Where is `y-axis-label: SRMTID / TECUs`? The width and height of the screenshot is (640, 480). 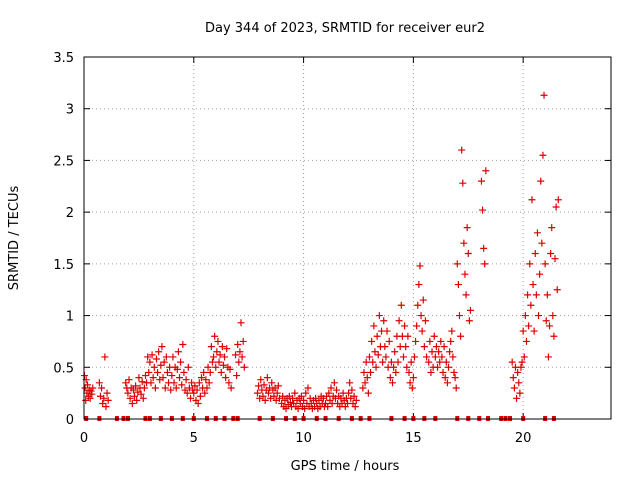 y-axis-label: SRMTID / TECUs is located at coordinates (14, 238).